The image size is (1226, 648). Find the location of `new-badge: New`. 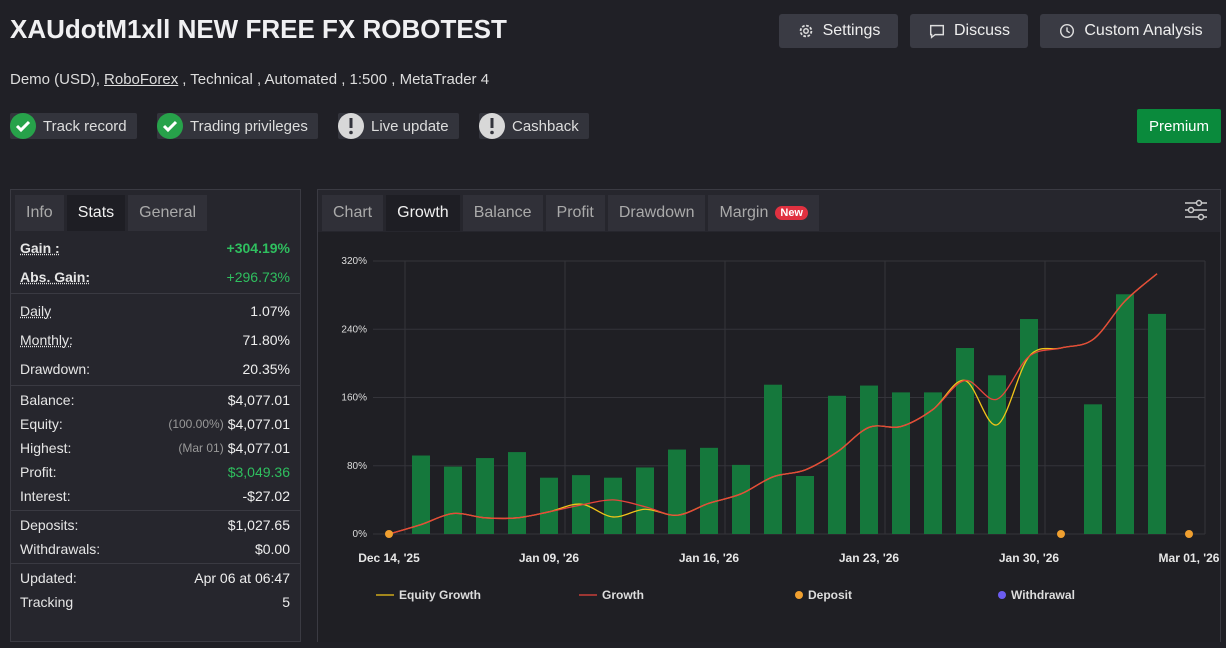

new-badge: New is located at coordinates (791, 213).